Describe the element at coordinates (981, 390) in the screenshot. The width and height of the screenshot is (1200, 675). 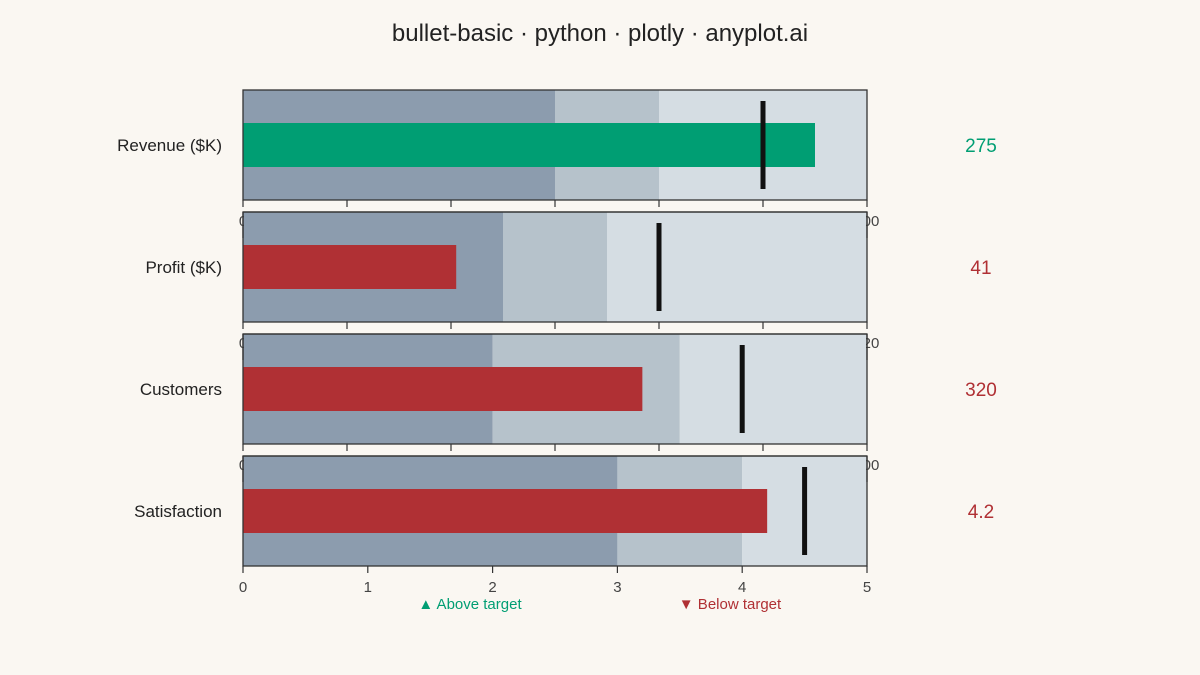
I see `value-label: 320` at that location.